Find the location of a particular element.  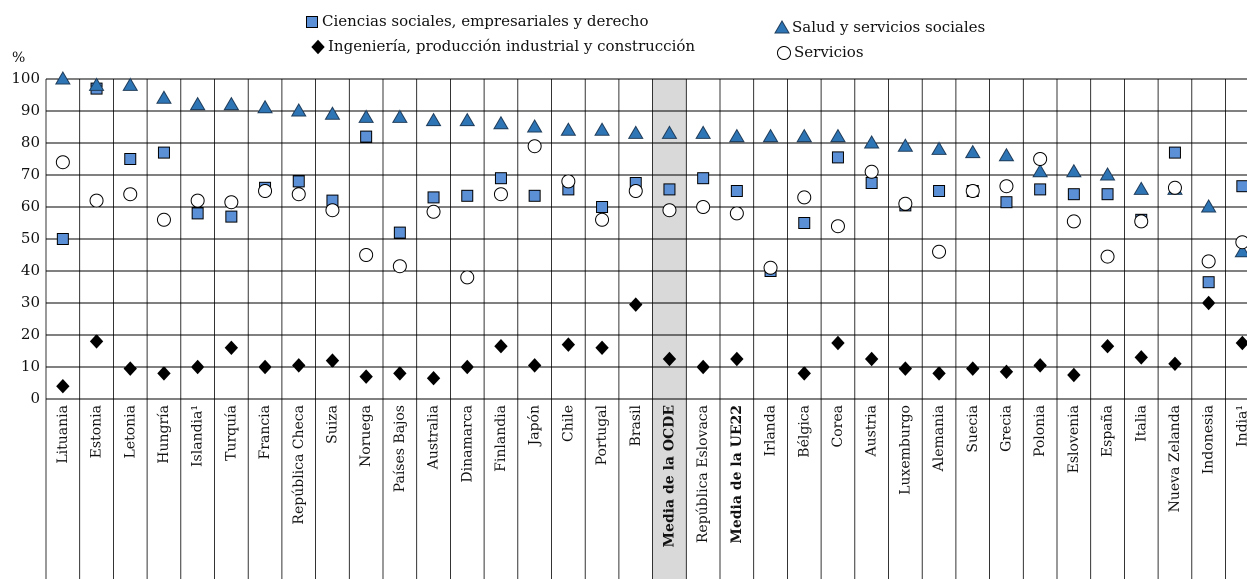

x-tick-label: Hungría is located at coordinates (164, 434).